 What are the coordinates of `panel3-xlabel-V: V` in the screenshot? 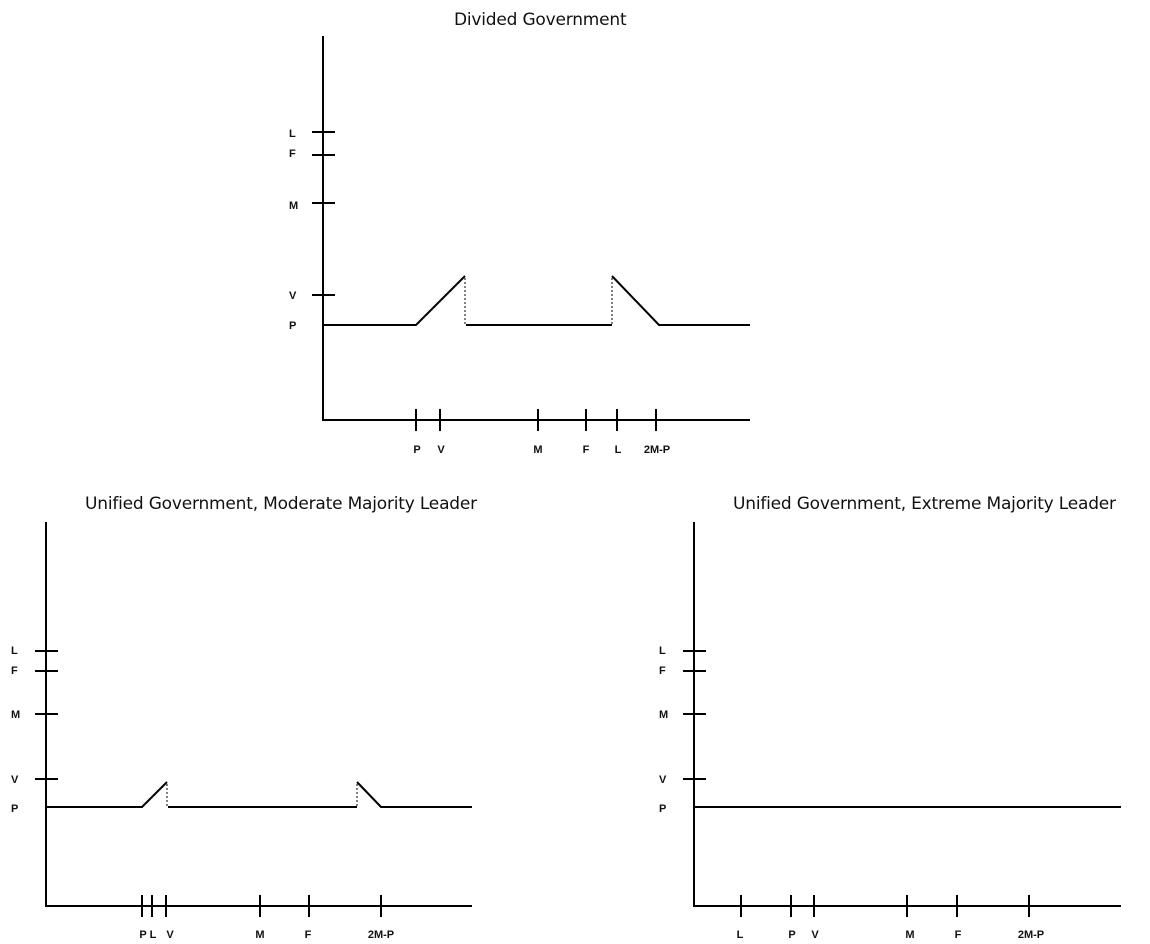 It's located at (815, 935).